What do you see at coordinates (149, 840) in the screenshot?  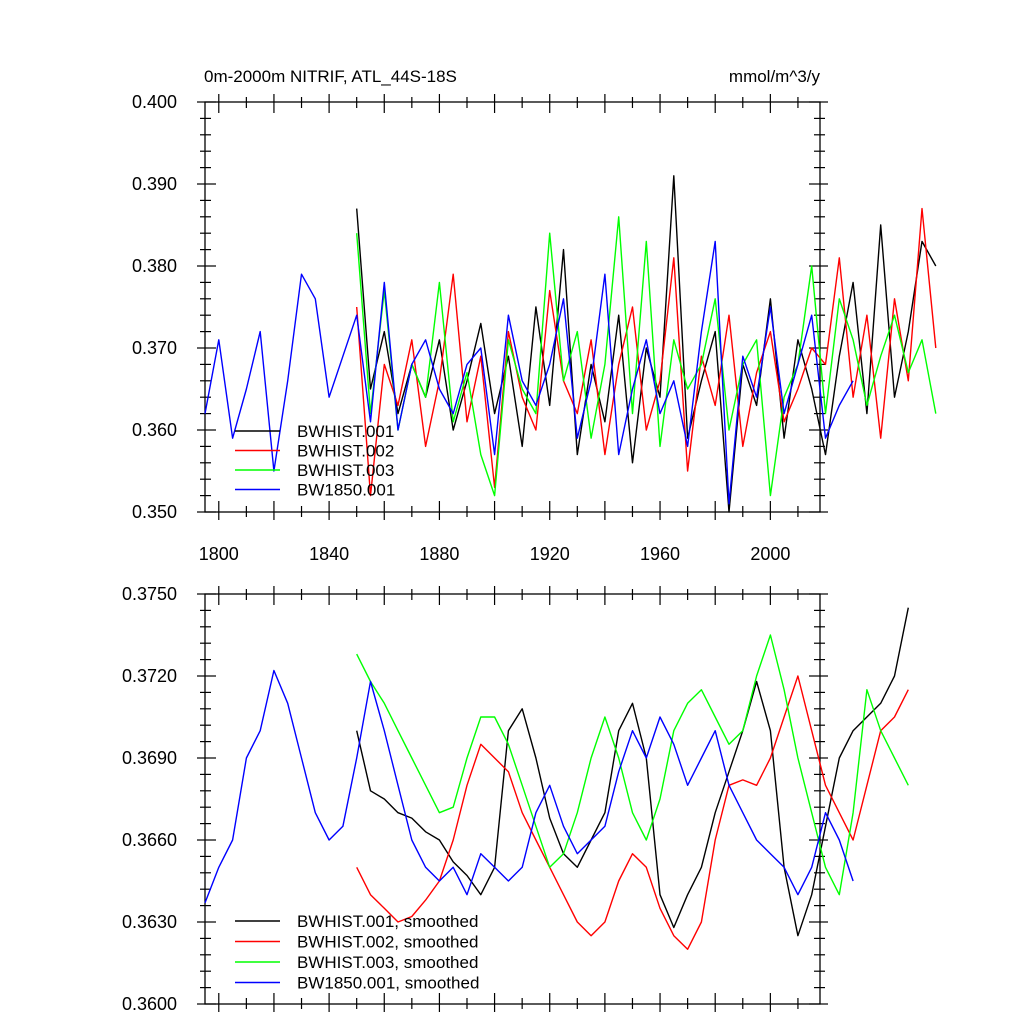 I see `y-tick-label: 0.3660` at bounding box center [149, 840].